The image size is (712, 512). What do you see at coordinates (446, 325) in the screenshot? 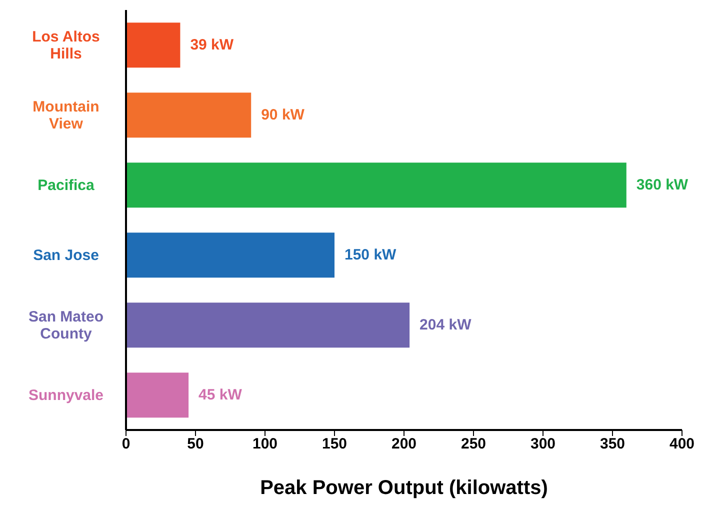
I see `data-label: 204 kW` at bounding box center [446, 325].